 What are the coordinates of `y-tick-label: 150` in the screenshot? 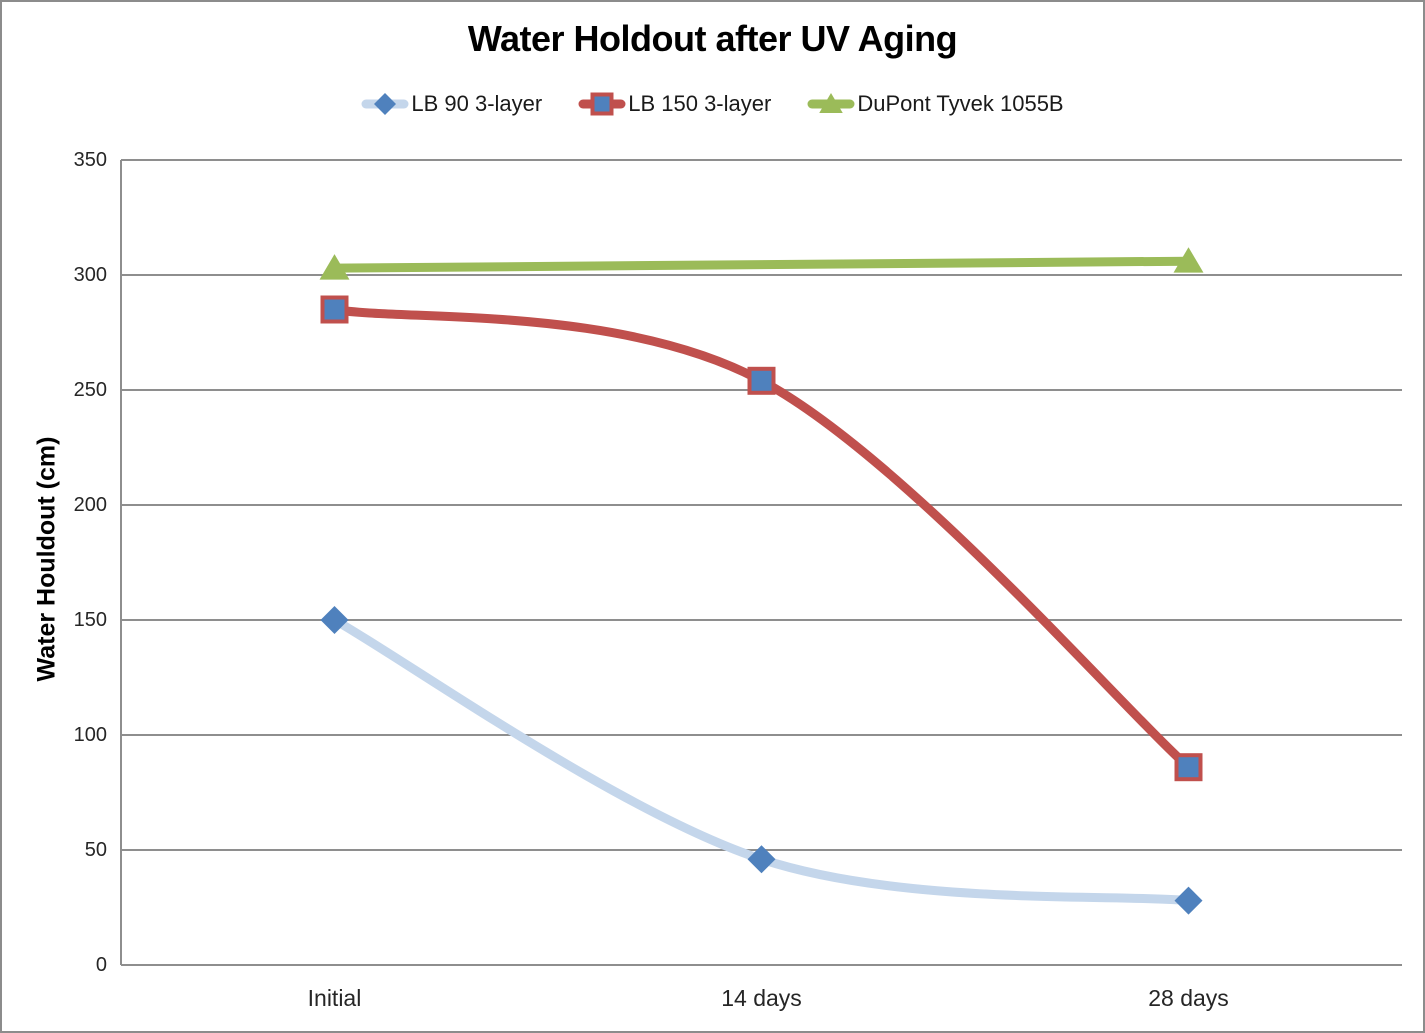 It's located at (90, 620).